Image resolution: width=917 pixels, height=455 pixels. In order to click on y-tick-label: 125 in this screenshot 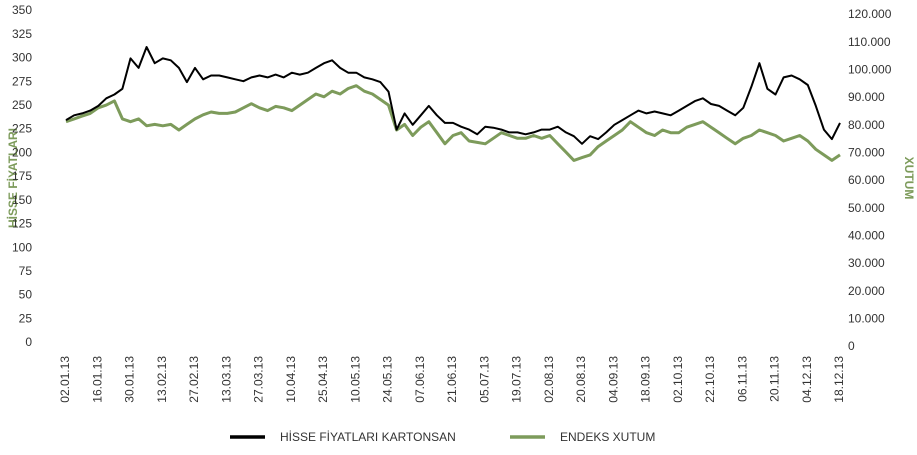, I will do `click(22, 224)`.